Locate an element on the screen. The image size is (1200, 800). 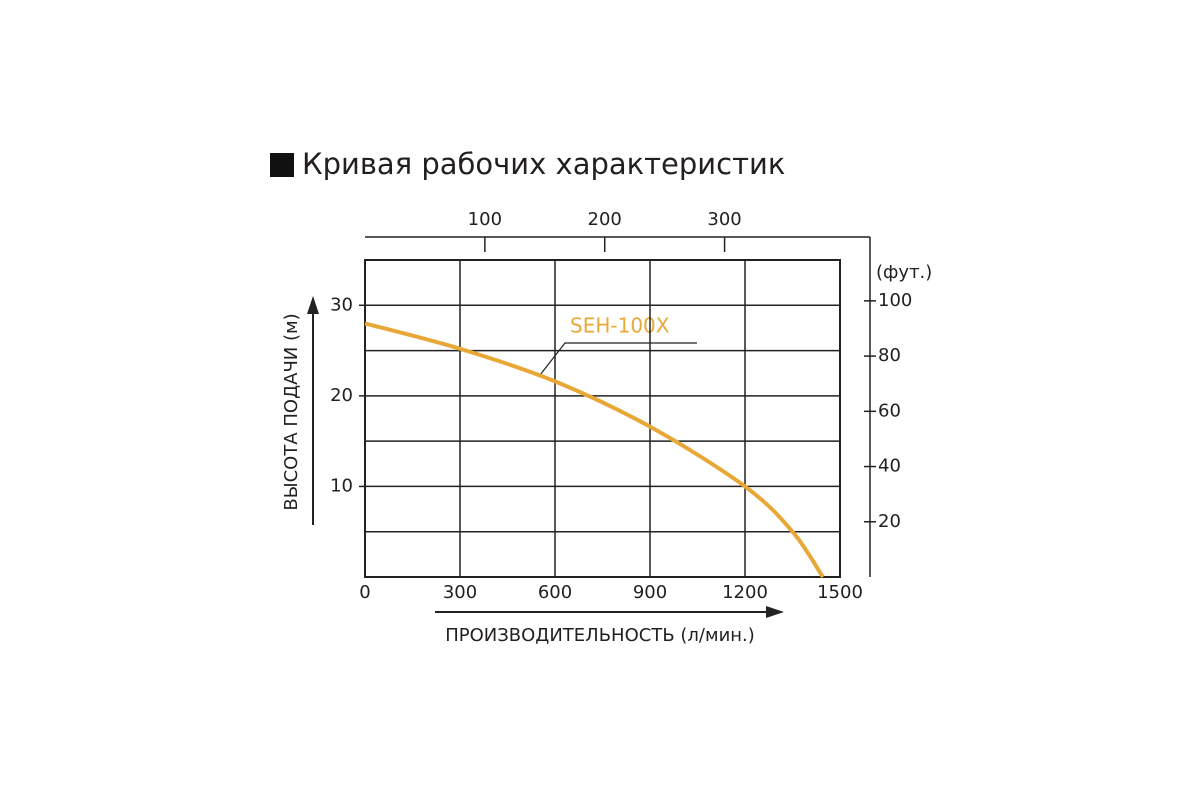
y-arrow-head is located at coordinates (313, 305).